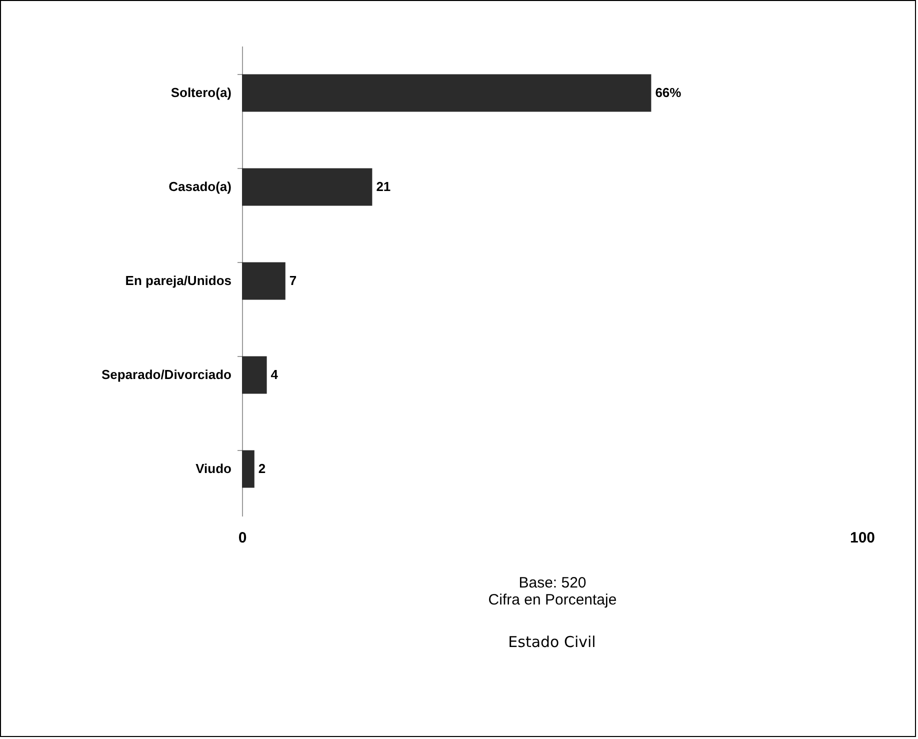  I want to click on data-label: 2, so click(262, 468).